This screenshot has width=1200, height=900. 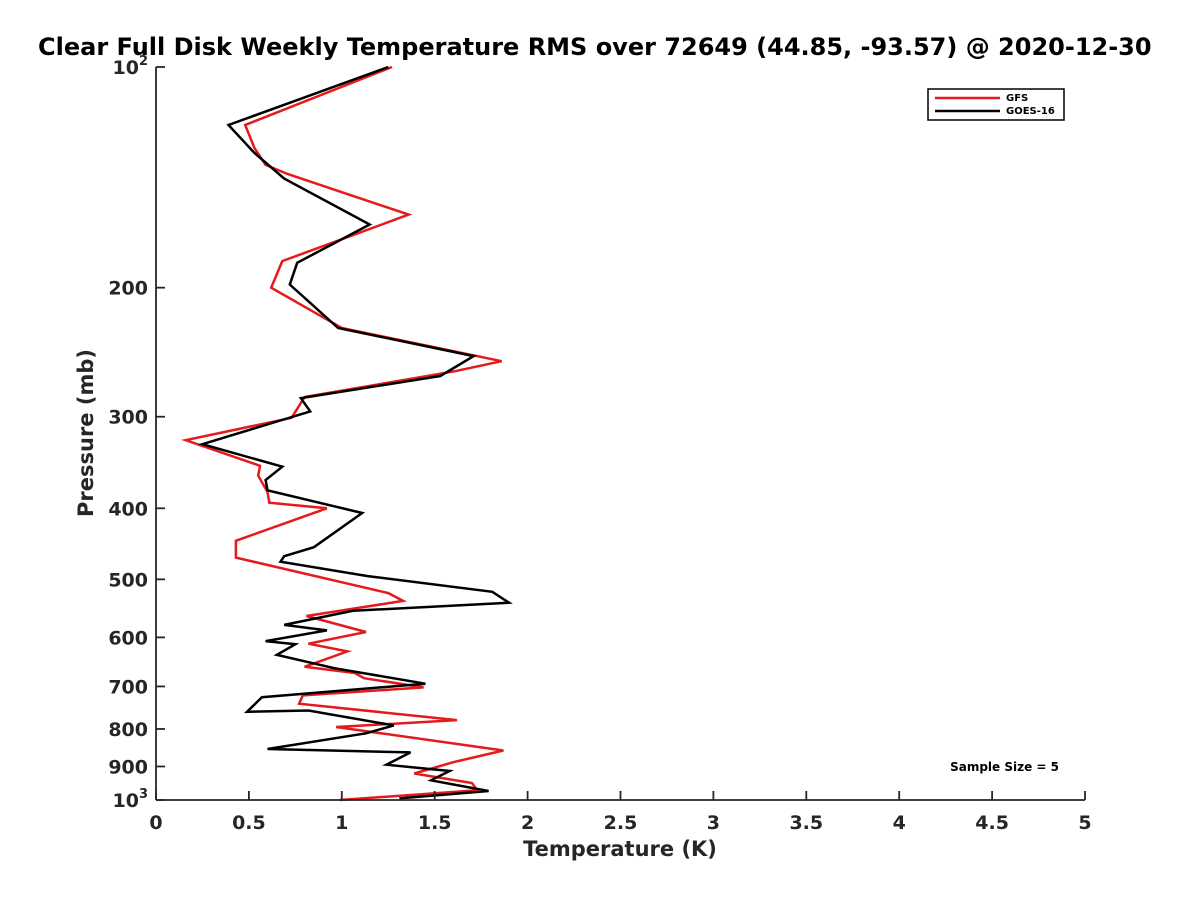 I want to click on x-tick-label: 0.5, so click(x=249, y=823).